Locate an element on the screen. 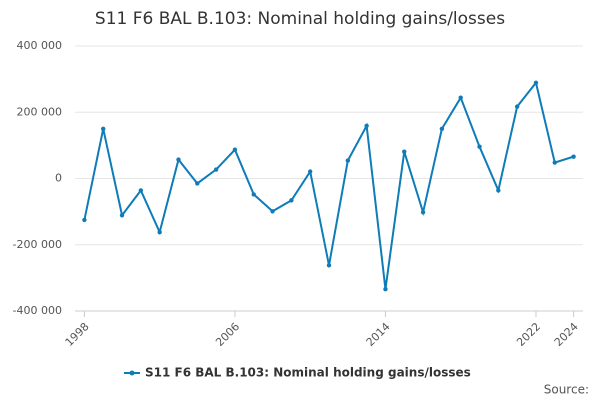  x-tick-label: 2022 is located at coordinates (528, 334).